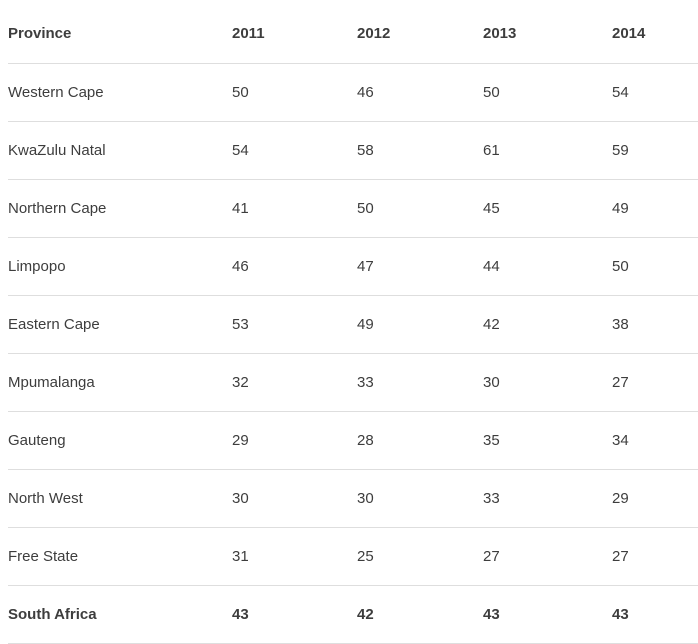 This screenshot has height=644, width=698. What do you see at coordinates (120, 150) in the screenshot?
I see `row-label: KwaZulu Natal` at bounding box center [120, 150].